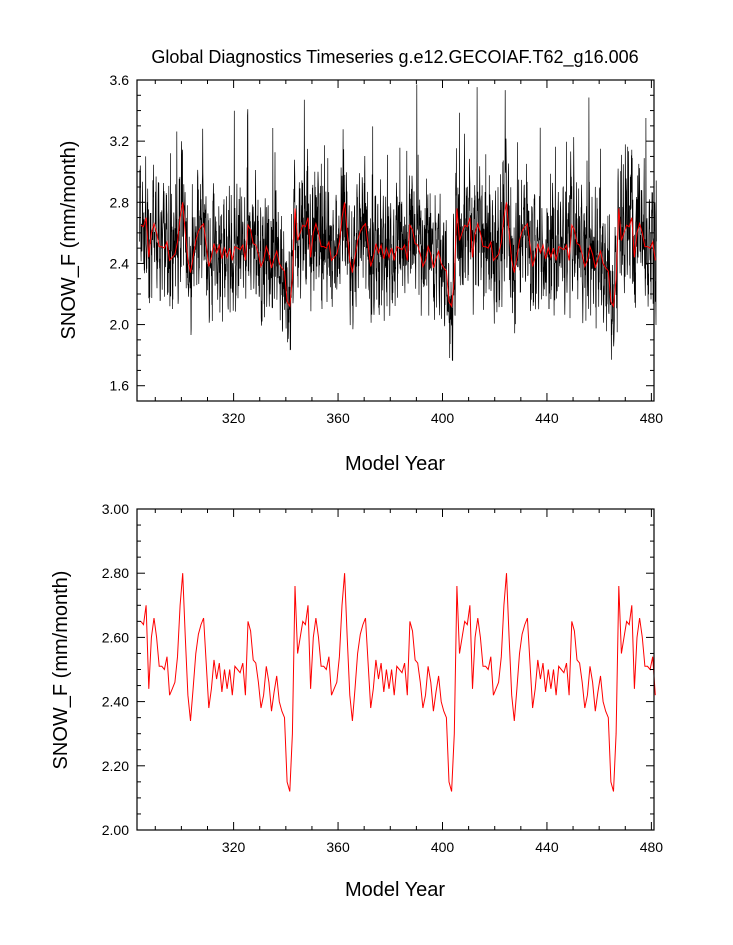  What do you see at coordinates (395, 890) in the screenshot?
I see `bottom-xlabel: Model Year` at bounding box center [395, 890].